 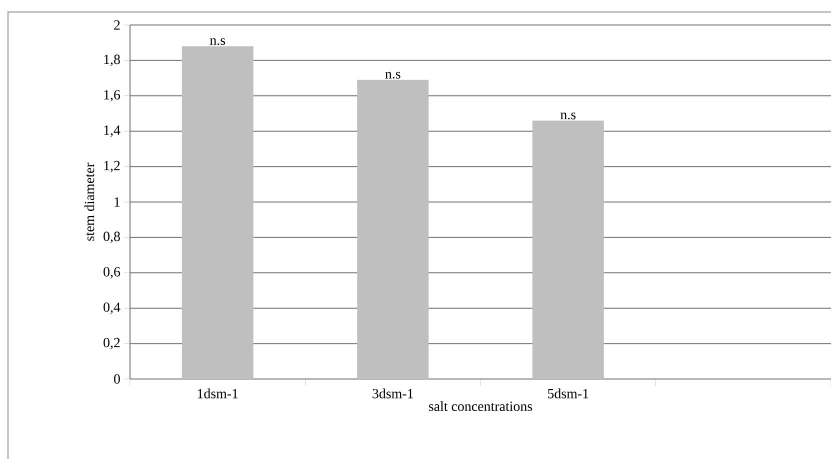 What do you see at coordinates (112, 273) in the screenshot?
I see `y-tick-label: 0,6` at bounding box center [112, 273].